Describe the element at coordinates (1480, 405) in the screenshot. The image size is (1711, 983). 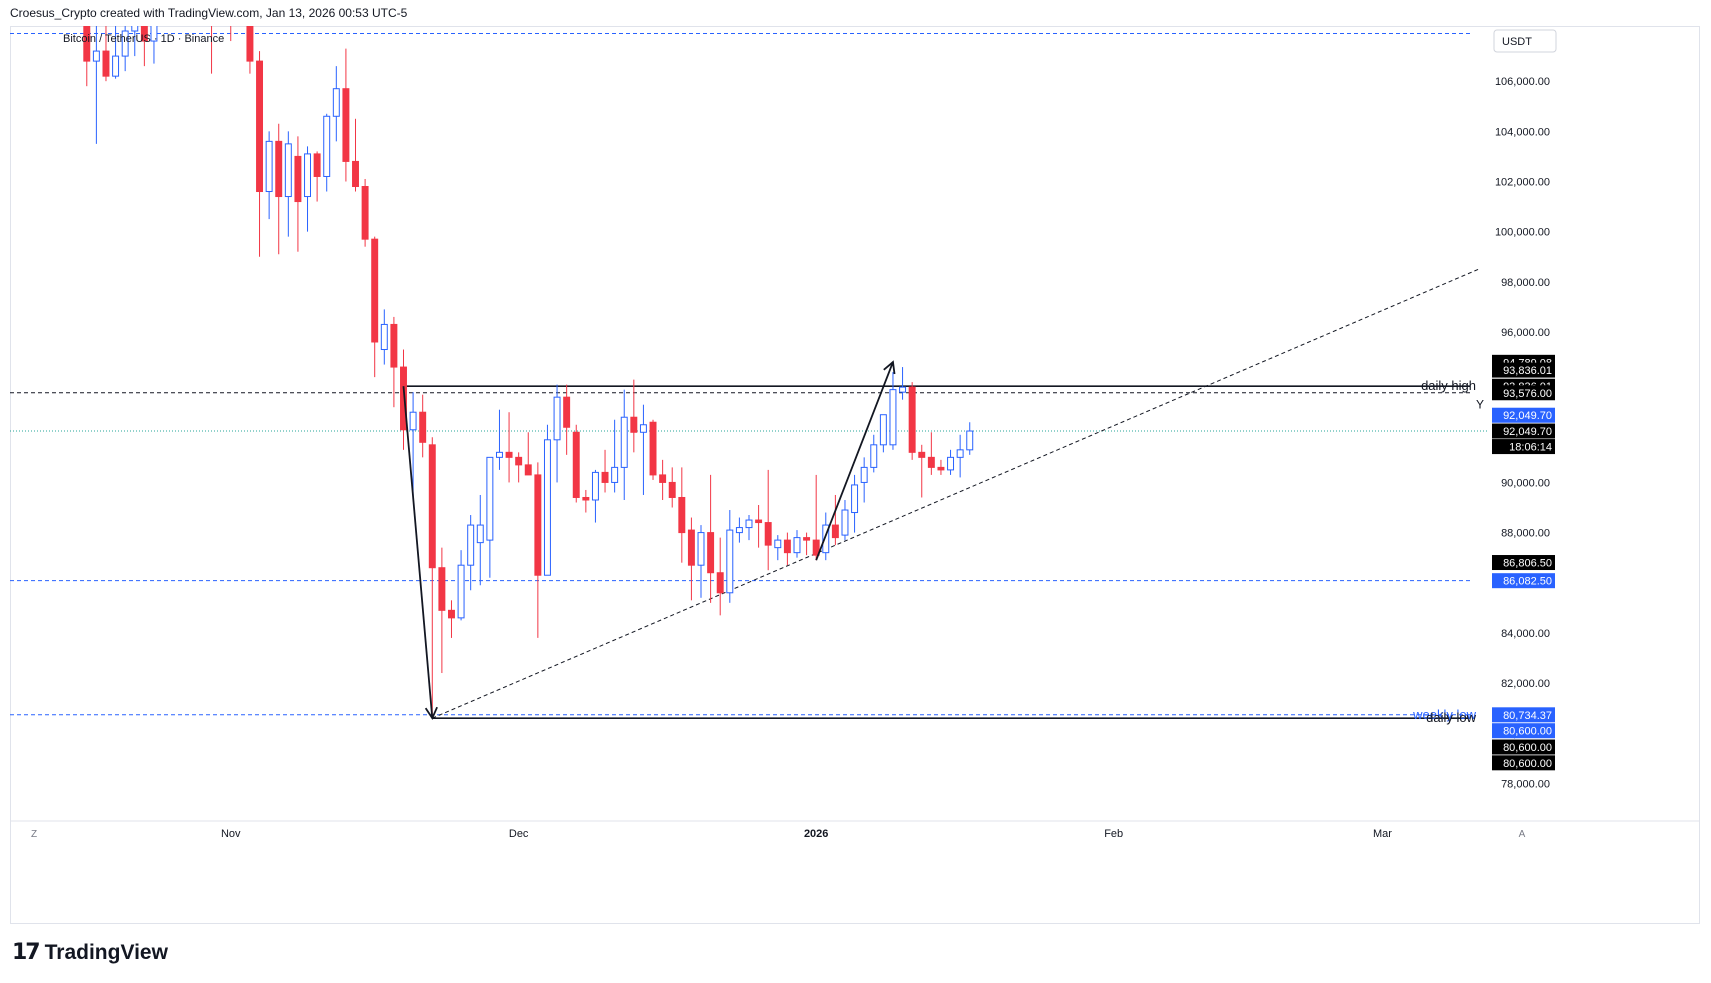
I see `annotation-label: Y` at that location.